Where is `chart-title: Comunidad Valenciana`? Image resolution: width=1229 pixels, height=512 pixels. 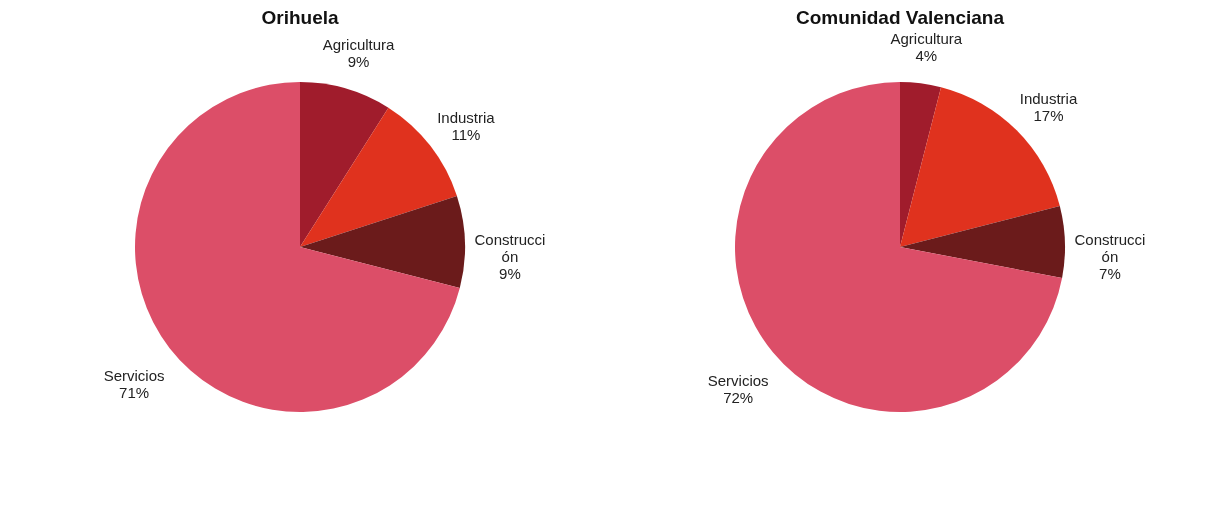 chart-title: Comunidad Valenciana is located at coordinates (900, 17).